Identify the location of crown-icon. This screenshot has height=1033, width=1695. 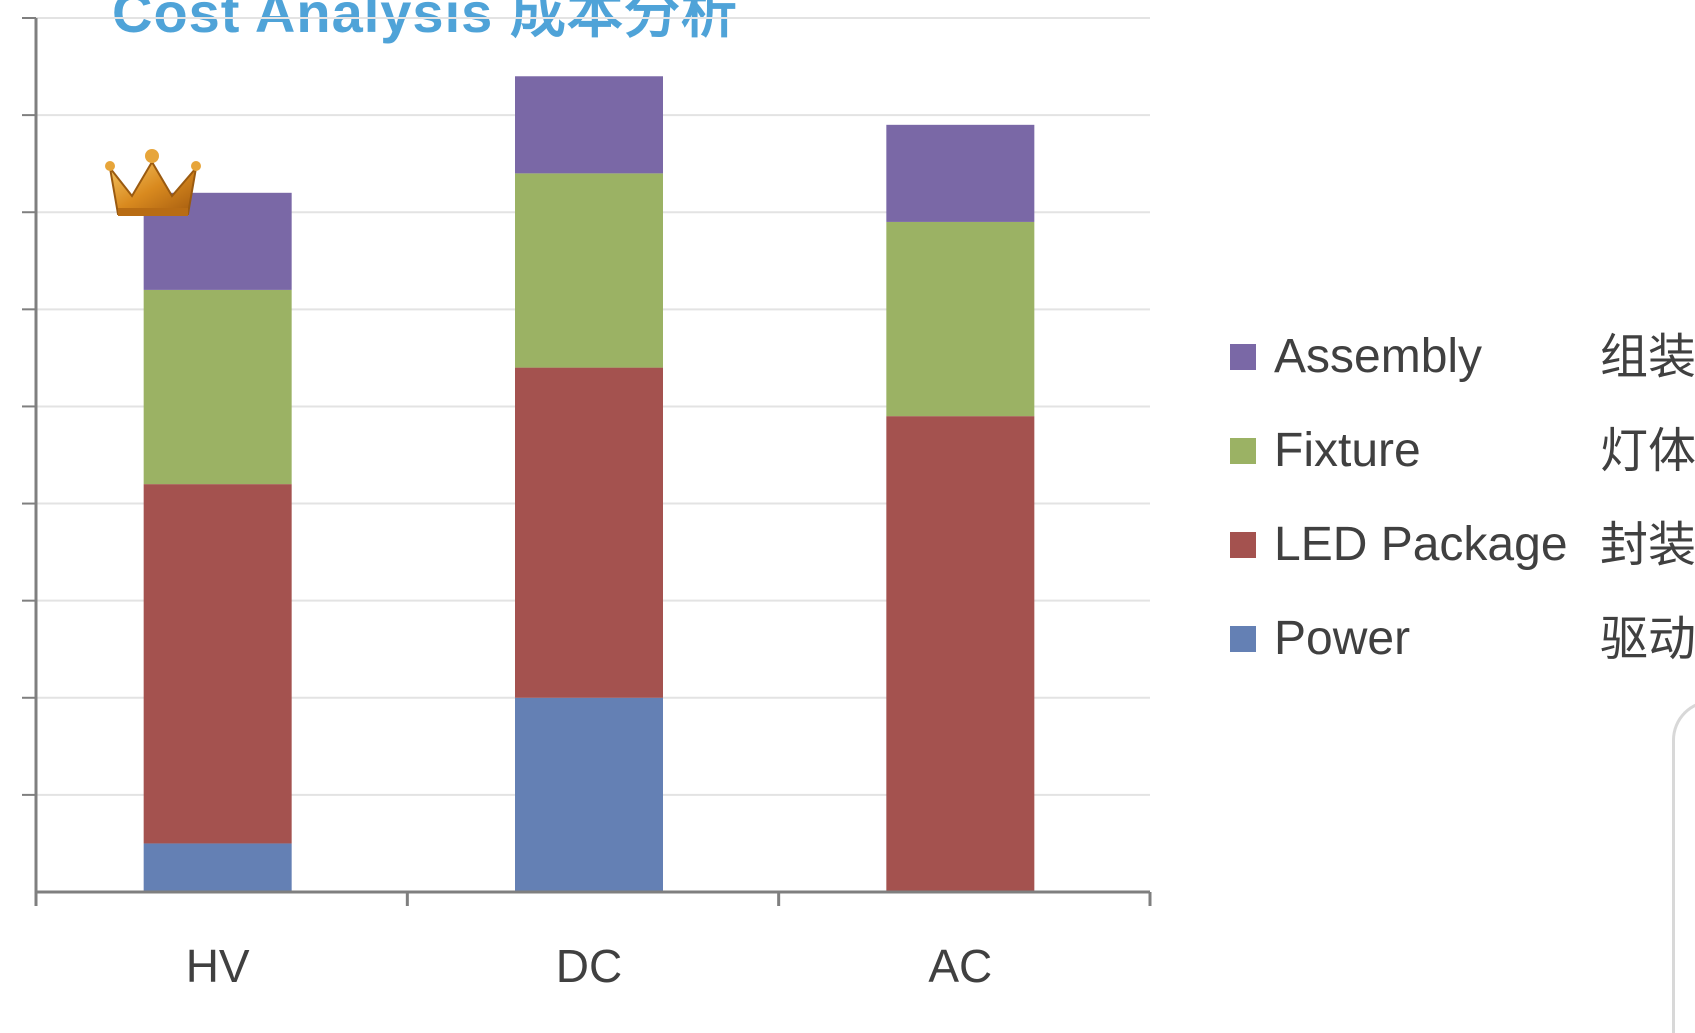
(153, 182).